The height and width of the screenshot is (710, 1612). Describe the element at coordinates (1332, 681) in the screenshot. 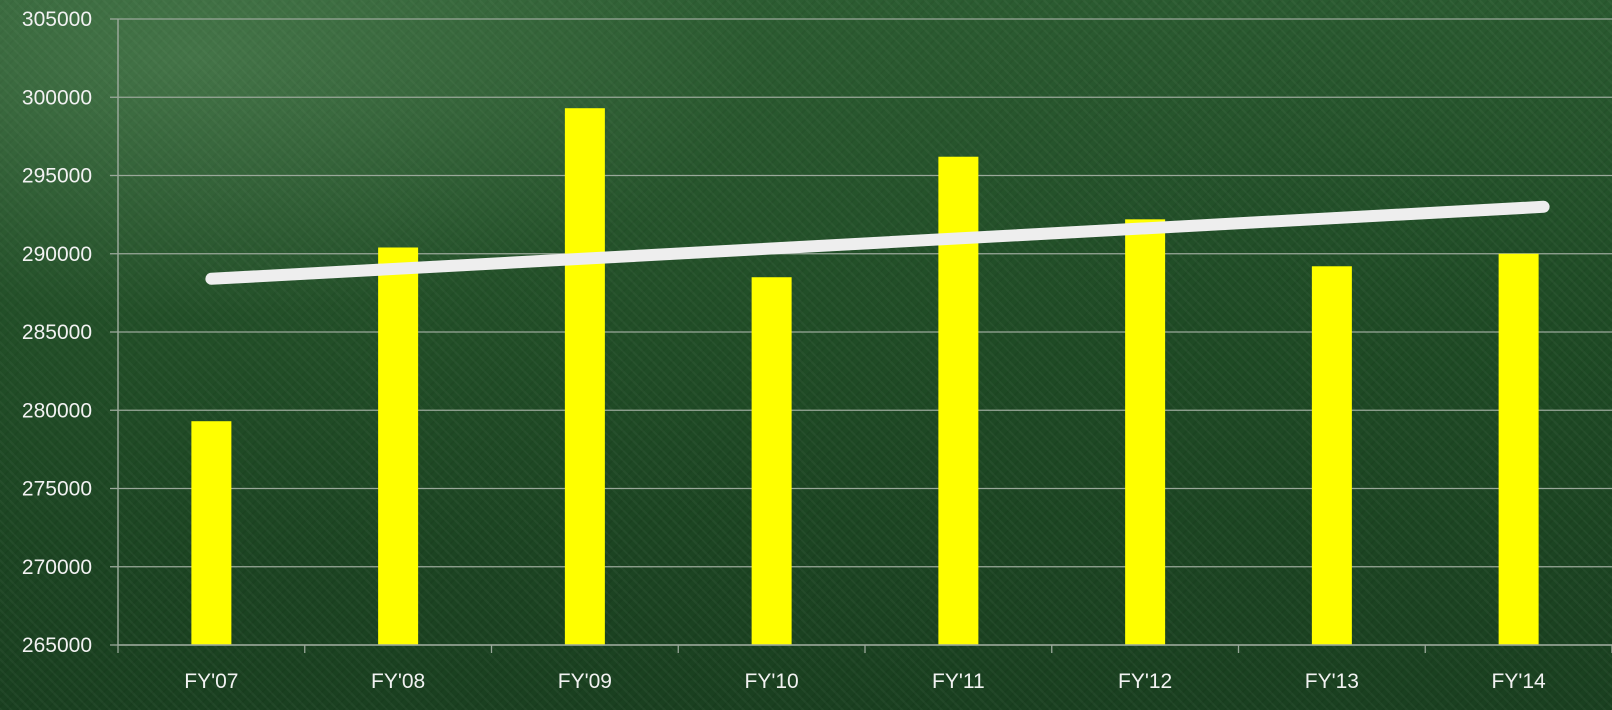

I see `x-tick-label: FY'13` at that location.